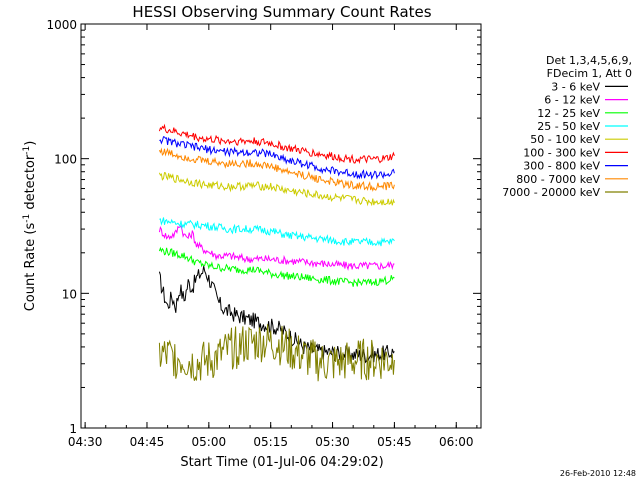  I want to click on timestamp: 26-Feb-2010 12:48, so click(598, 473).